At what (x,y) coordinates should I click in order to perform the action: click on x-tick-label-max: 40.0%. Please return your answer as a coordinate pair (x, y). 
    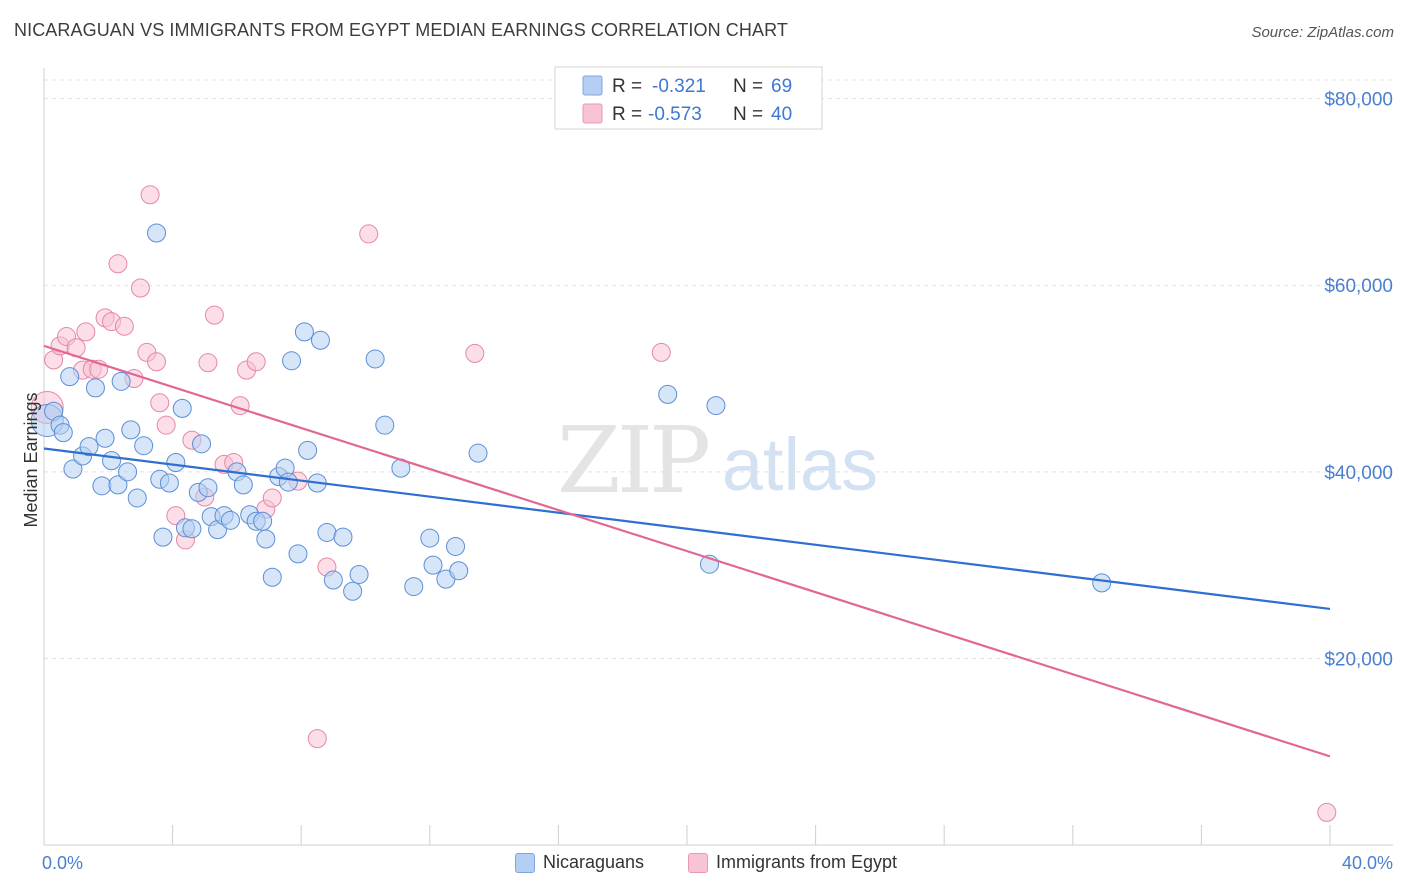
    Looking at the image, I should click on (1367, 863).